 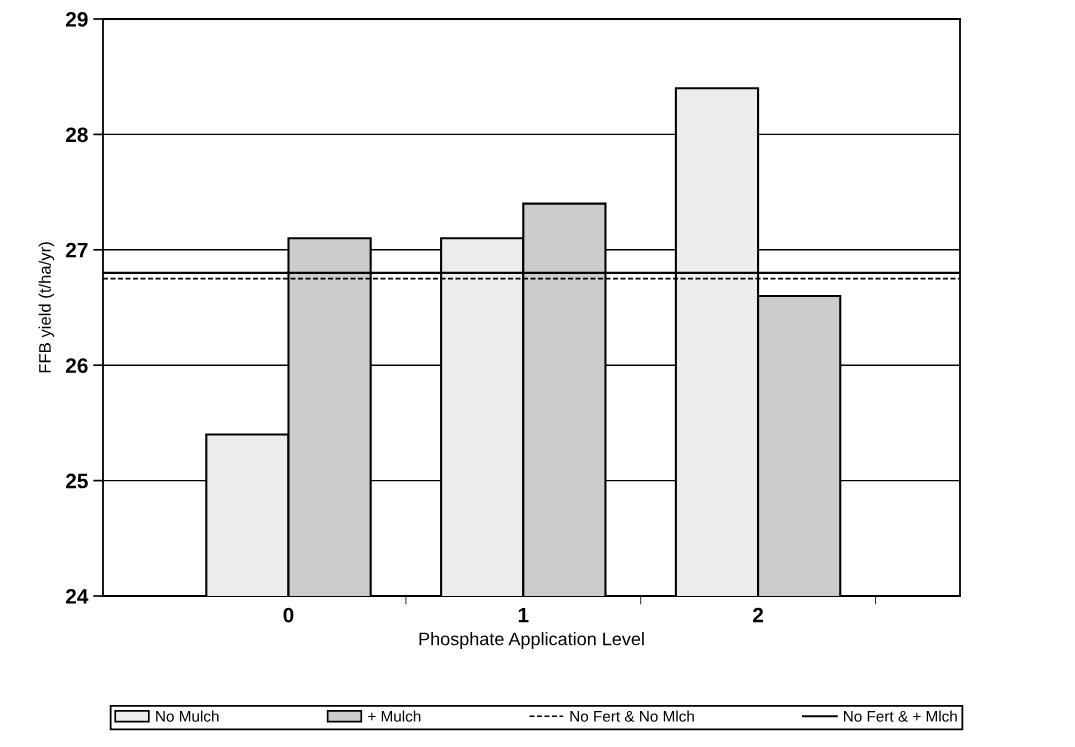 What do you see at coordinates (76, 250) in the screenshot?
I see `y-tick-label: 27` at bounding box center [76, 250].